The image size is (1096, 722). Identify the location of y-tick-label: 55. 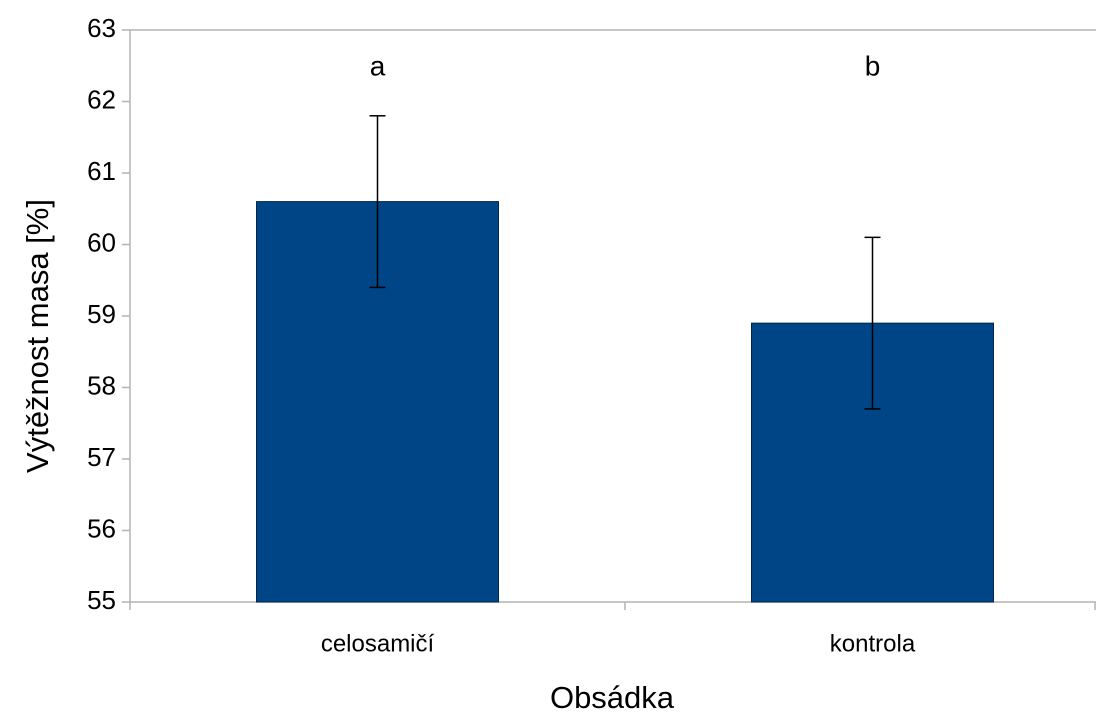
(101, 600).